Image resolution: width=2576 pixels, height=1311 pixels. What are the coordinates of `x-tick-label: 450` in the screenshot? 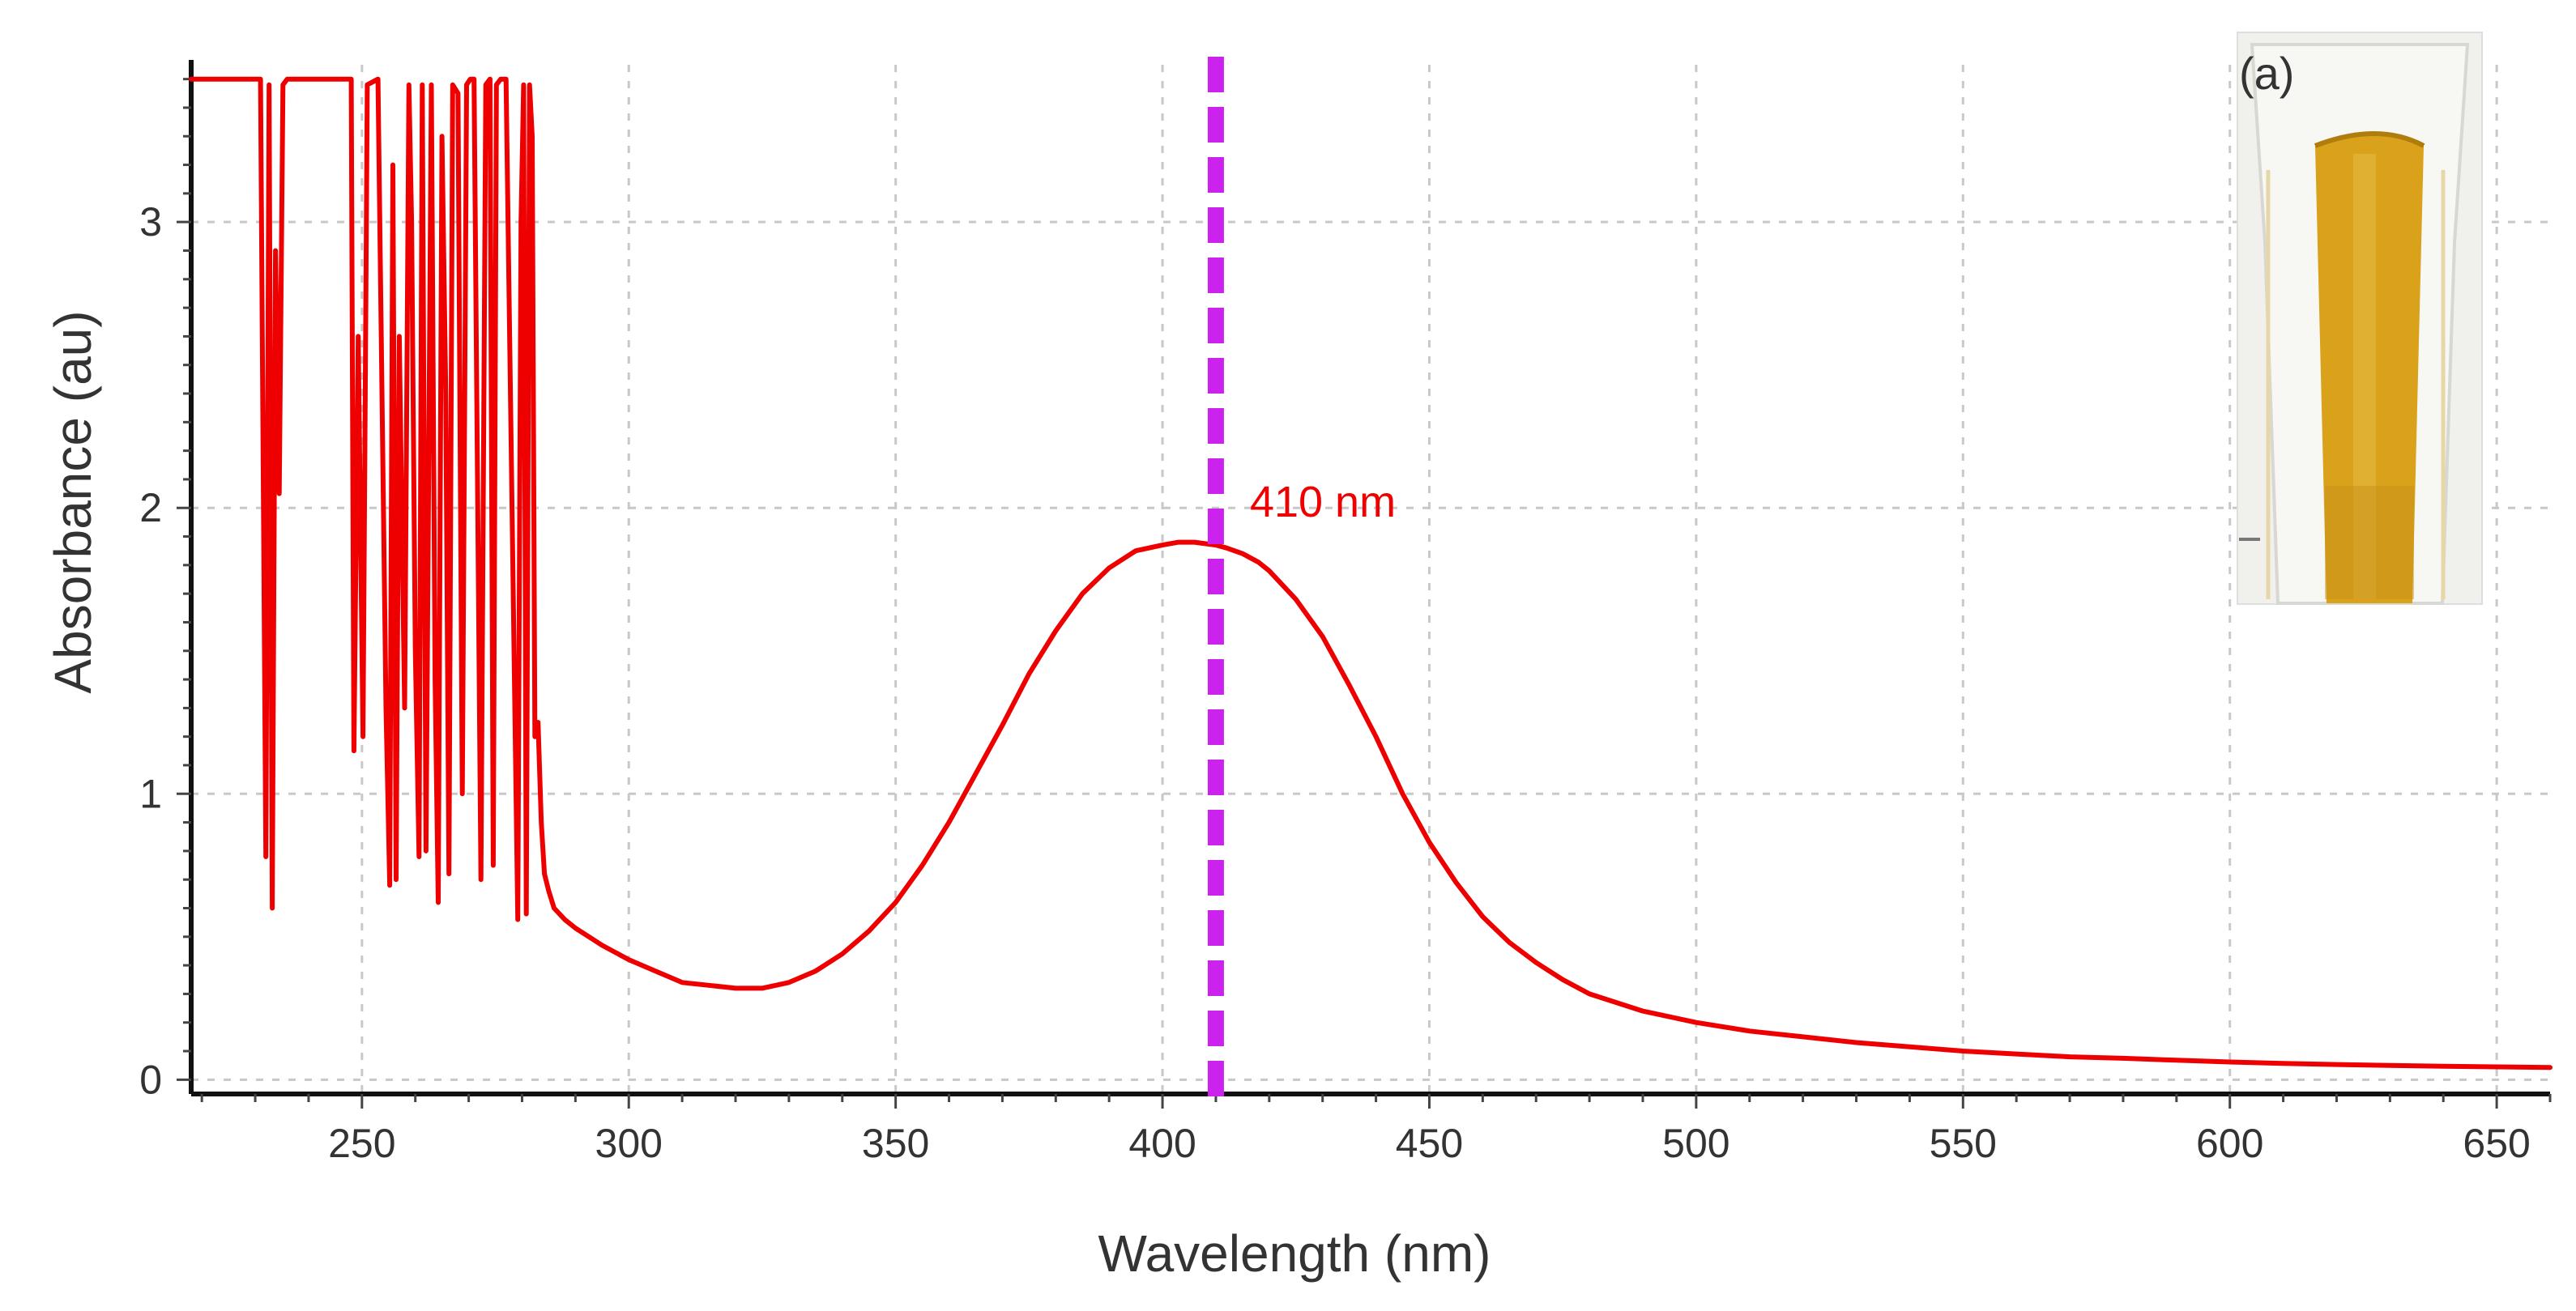 It's located at (1429, 1143).